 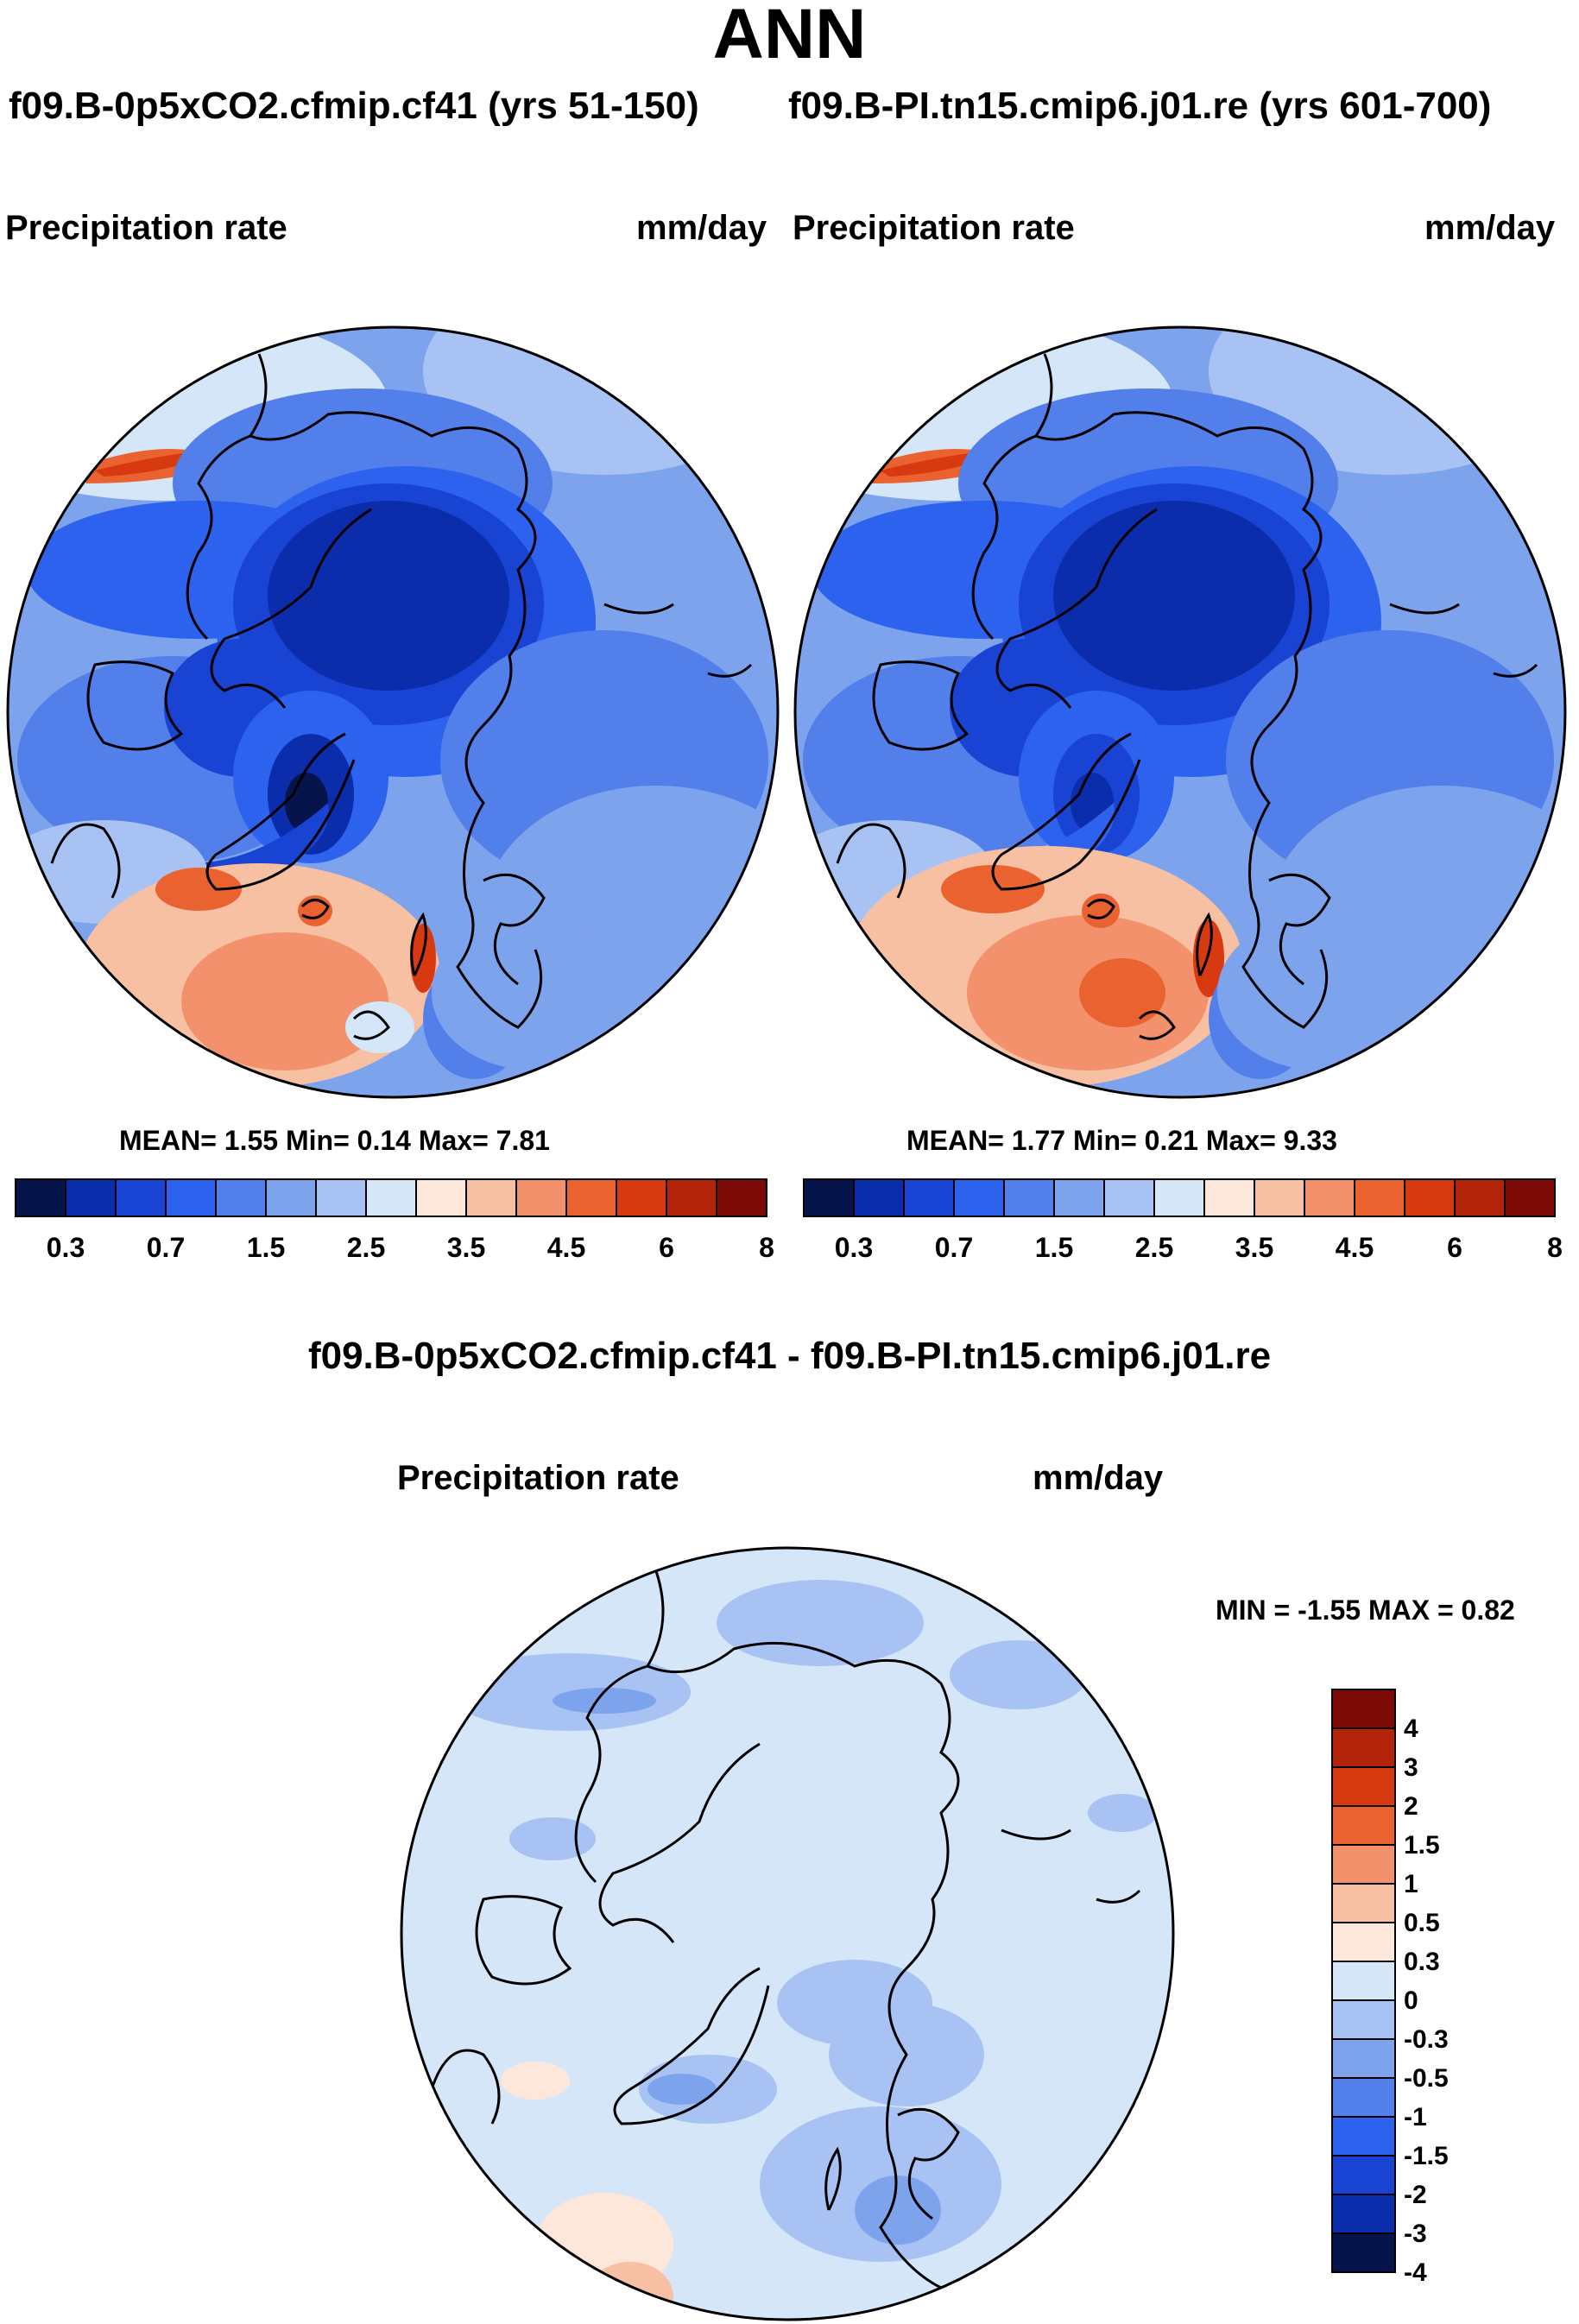 I want to click on panel3-colorbar-tick-label: 0, so click(x=1411, y=2001).